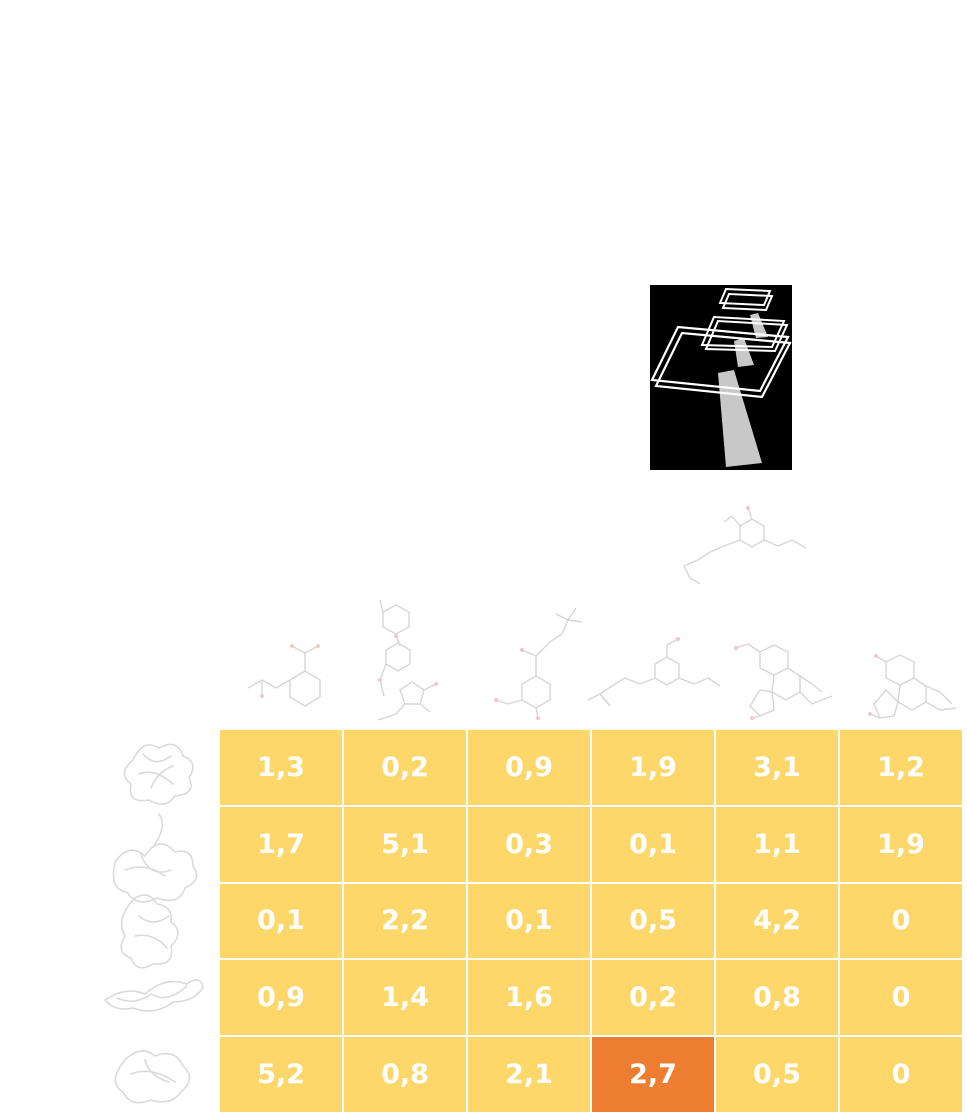  I want to click on protein-headers, so click(153, 923).